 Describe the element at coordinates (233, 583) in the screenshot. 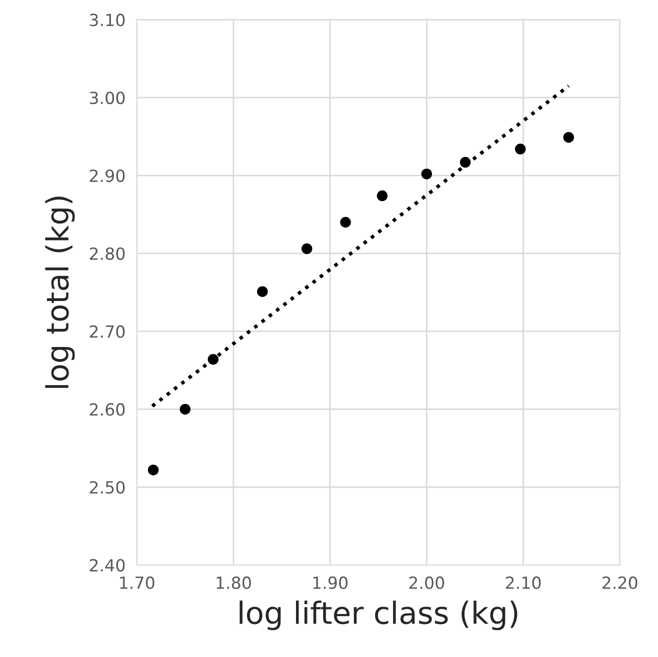

I see `x-tick-label: 1.80` at that location.